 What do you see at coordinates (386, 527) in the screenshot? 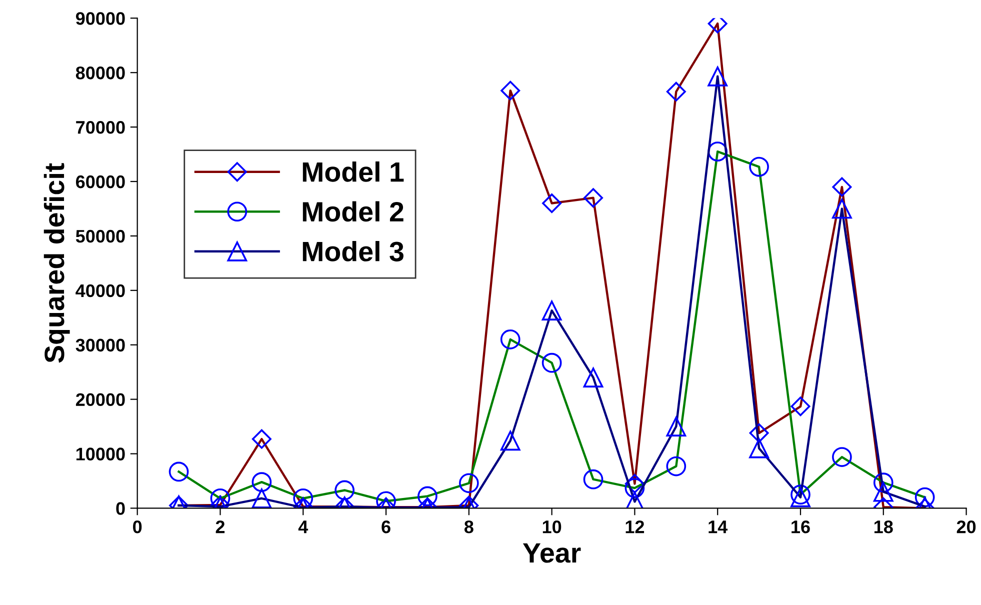
I see `x-tick-label: 6` at bounding box center [386, 527].